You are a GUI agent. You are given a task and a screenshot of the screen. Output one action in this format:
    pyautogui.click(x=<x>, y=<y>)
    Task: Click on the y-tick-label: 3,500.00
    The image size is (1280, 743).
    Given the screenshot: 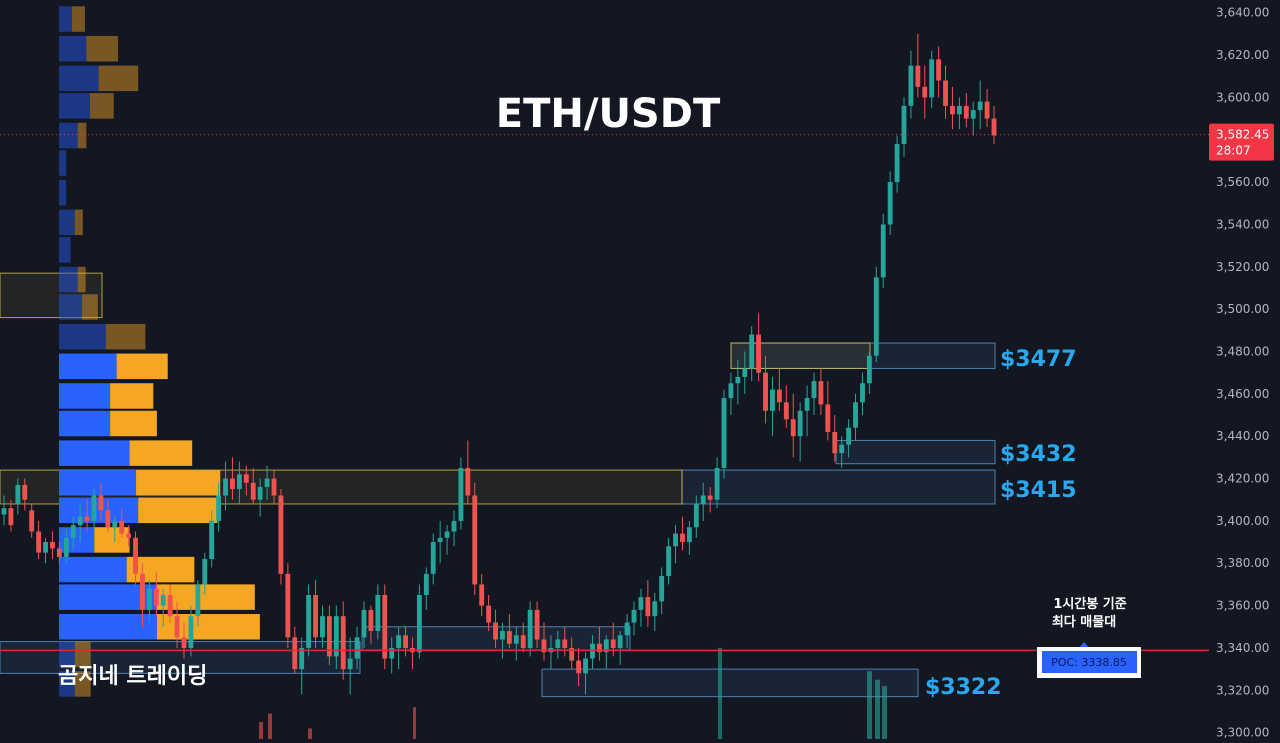 What is the action you would take?
    pyautogui.click(x=1242, y=309)
    